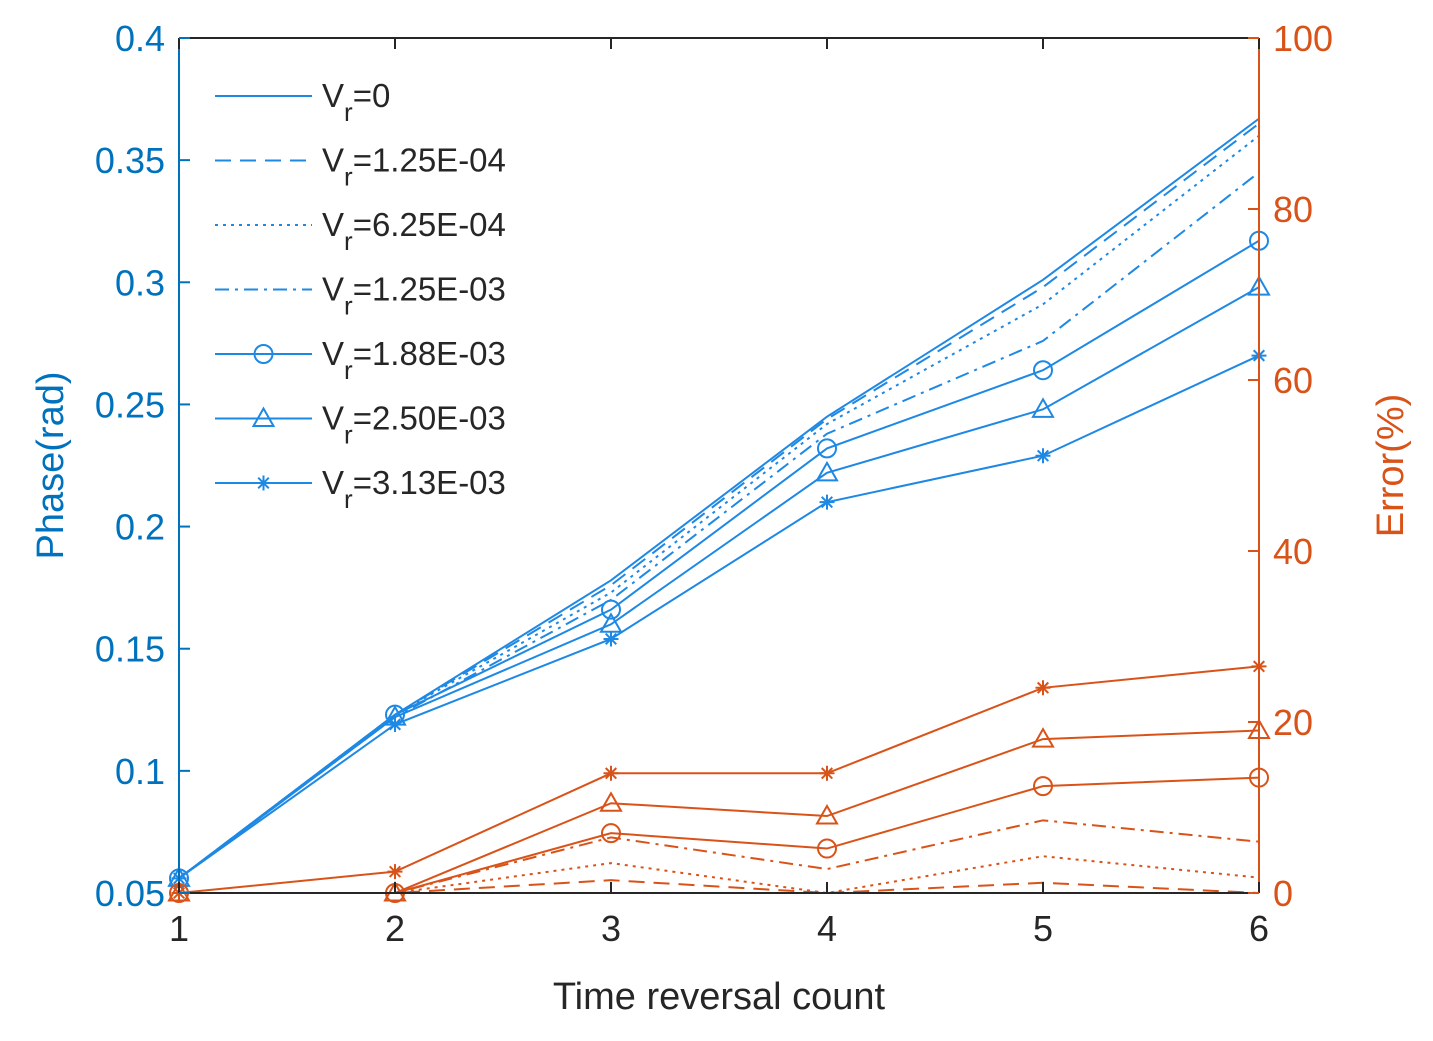  I want to click on legend-label-2: Vr=1.25E-04, so click(414, 167).